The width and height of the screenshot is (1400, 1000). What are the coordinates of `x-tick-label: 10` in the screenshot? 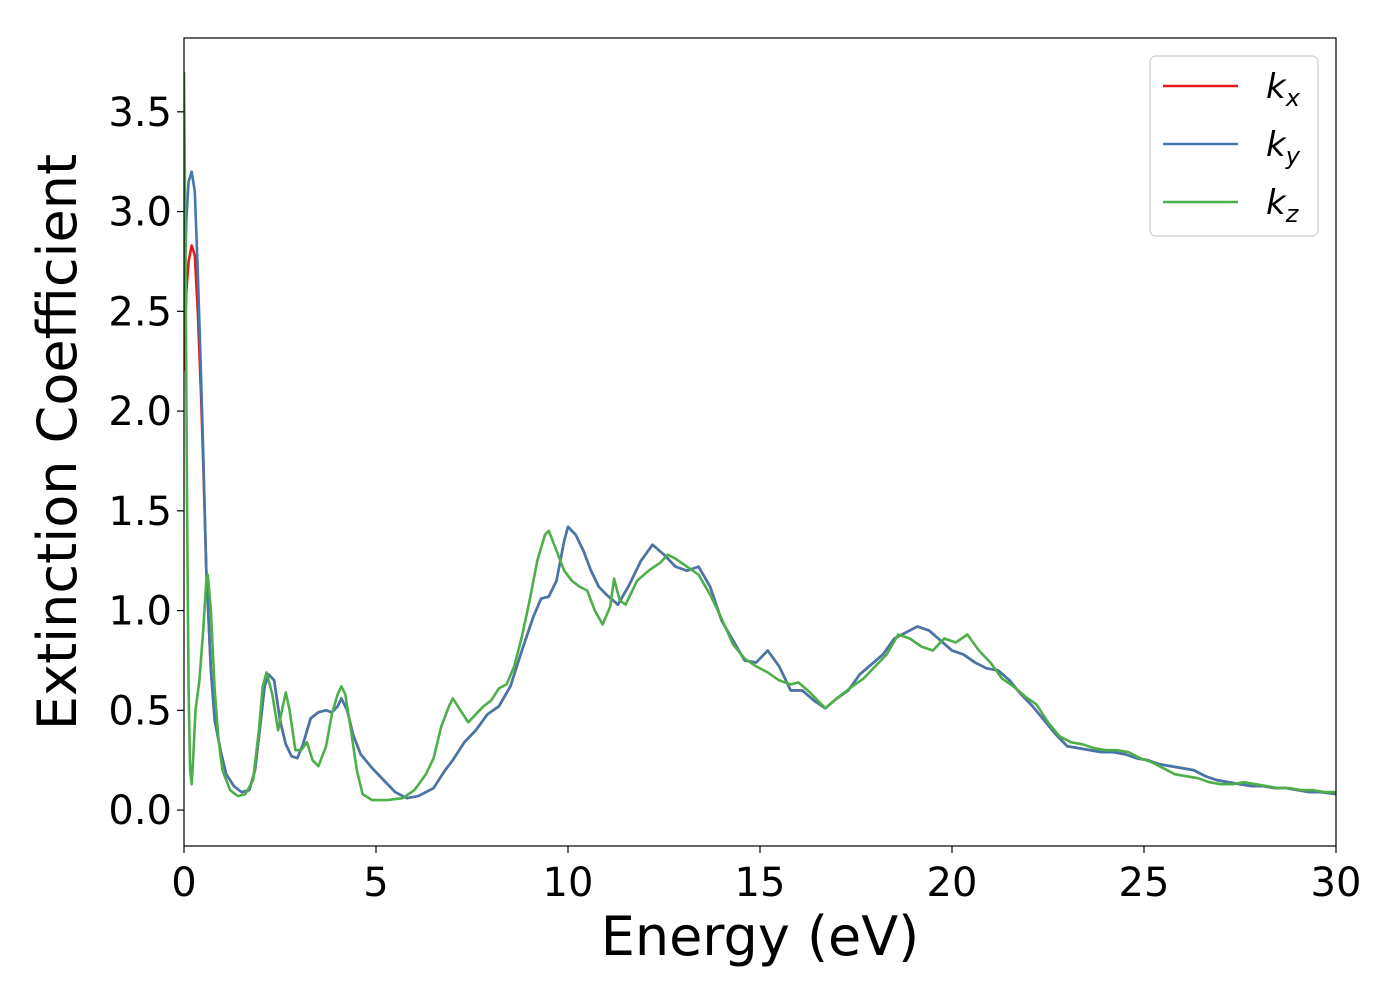 It's located at (568, 883).